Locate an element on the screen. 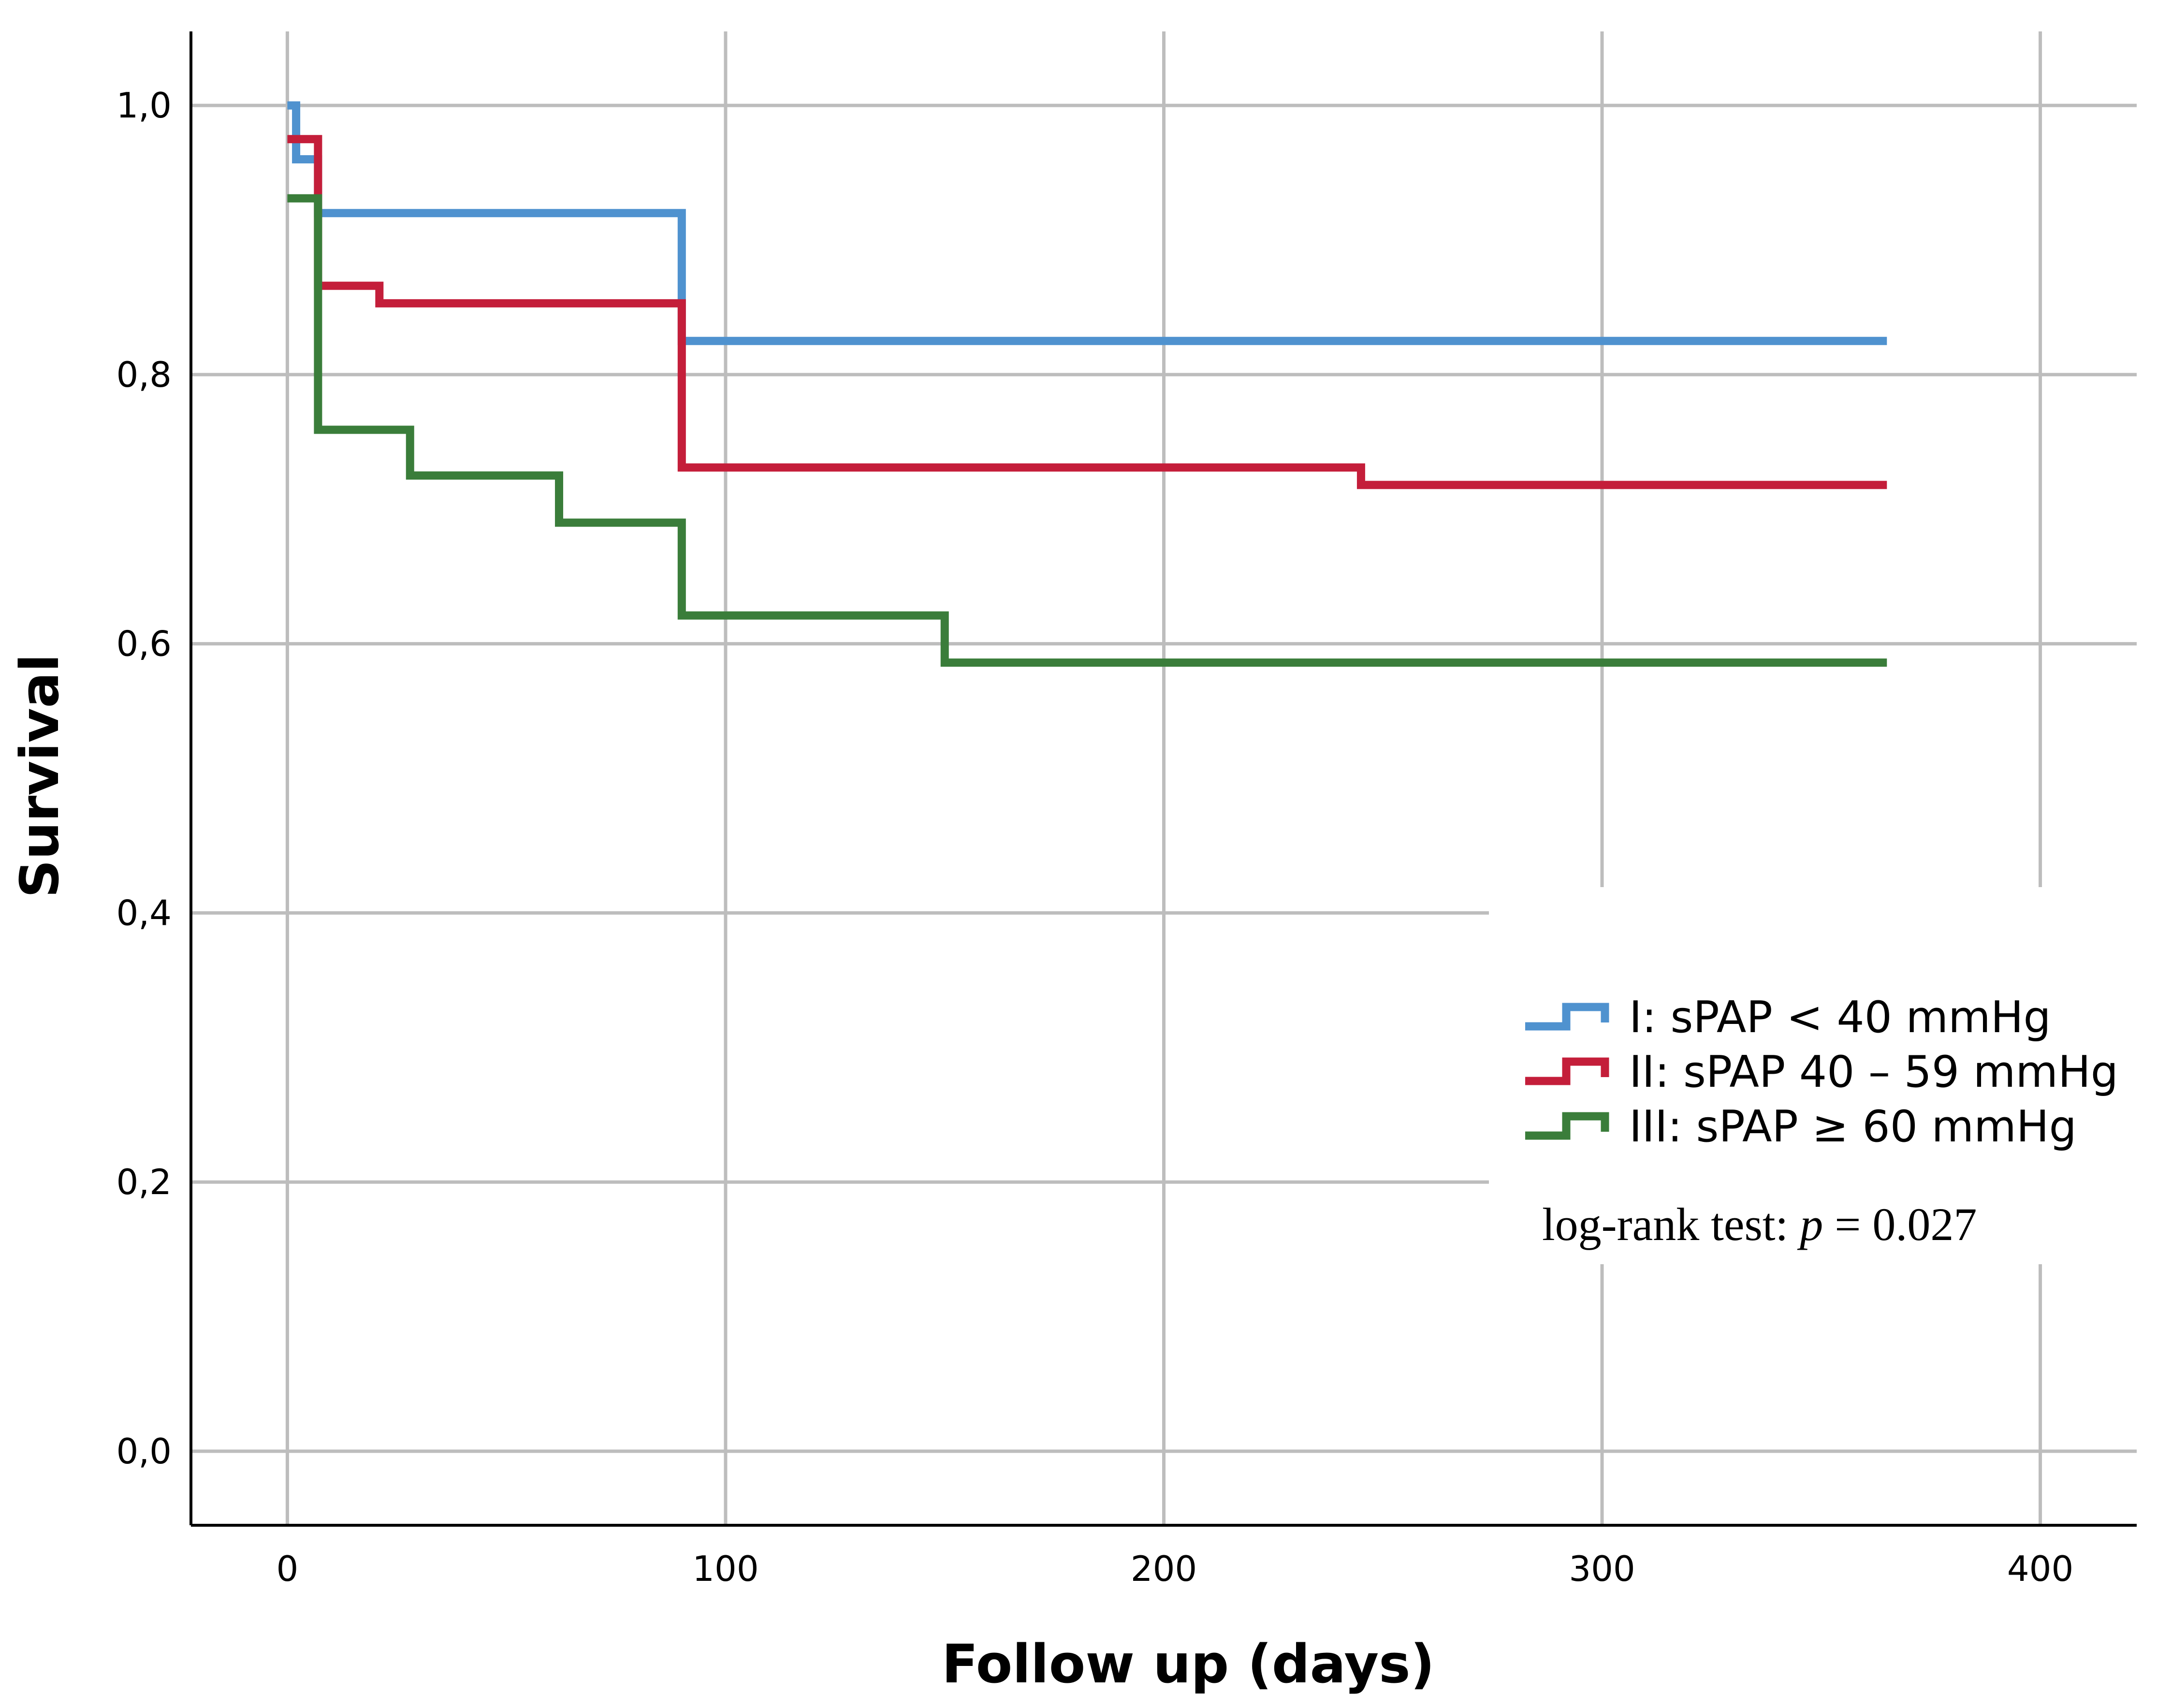 The image size is (2157, 1708). annotation-p-value: = 0.027 is located at coordinates (1900, 1224).